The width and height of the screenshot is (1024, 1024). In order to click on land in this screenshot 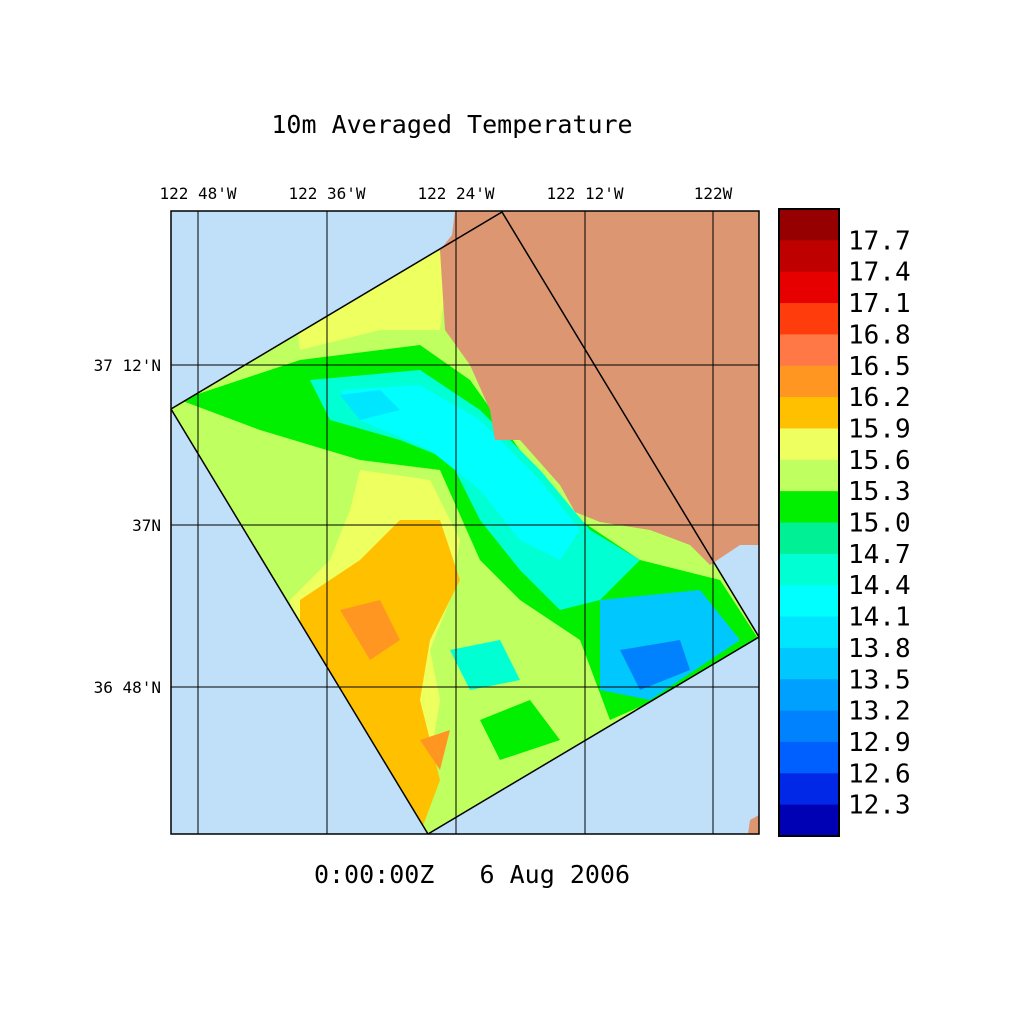, I will do `click(599, 388)`.